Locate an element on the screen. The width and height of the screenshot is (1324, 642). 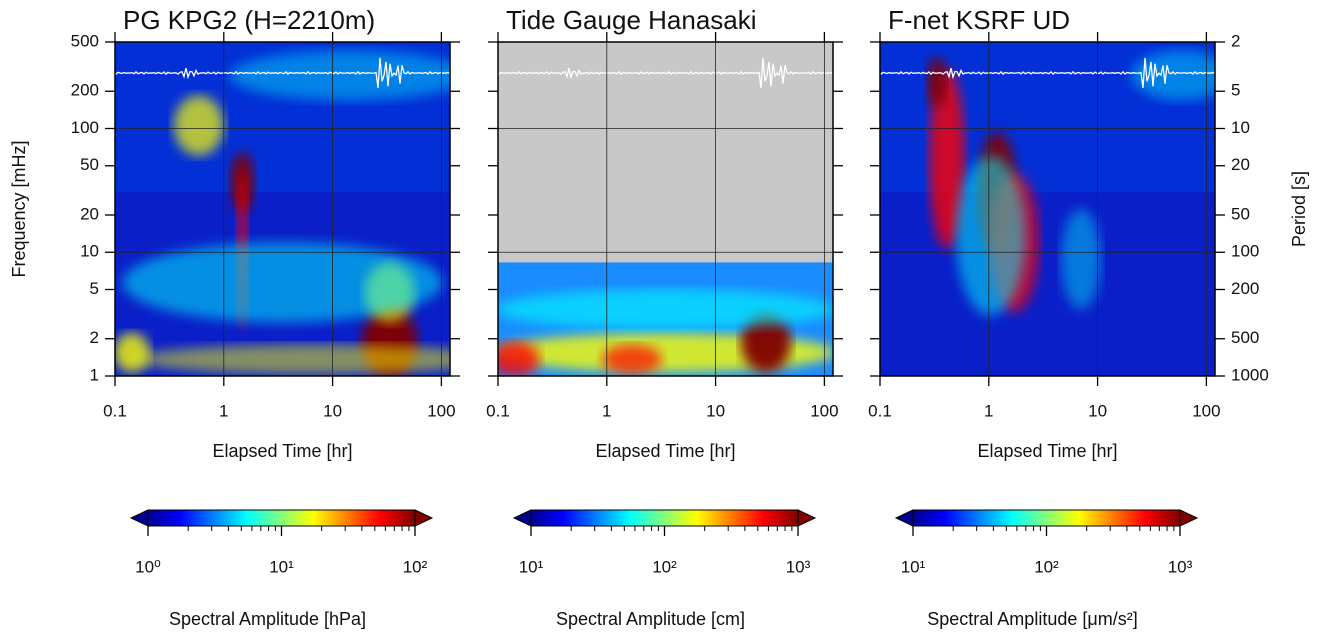
y-axis-label: Frequency [mHz] is located at coordinates (19, 208).